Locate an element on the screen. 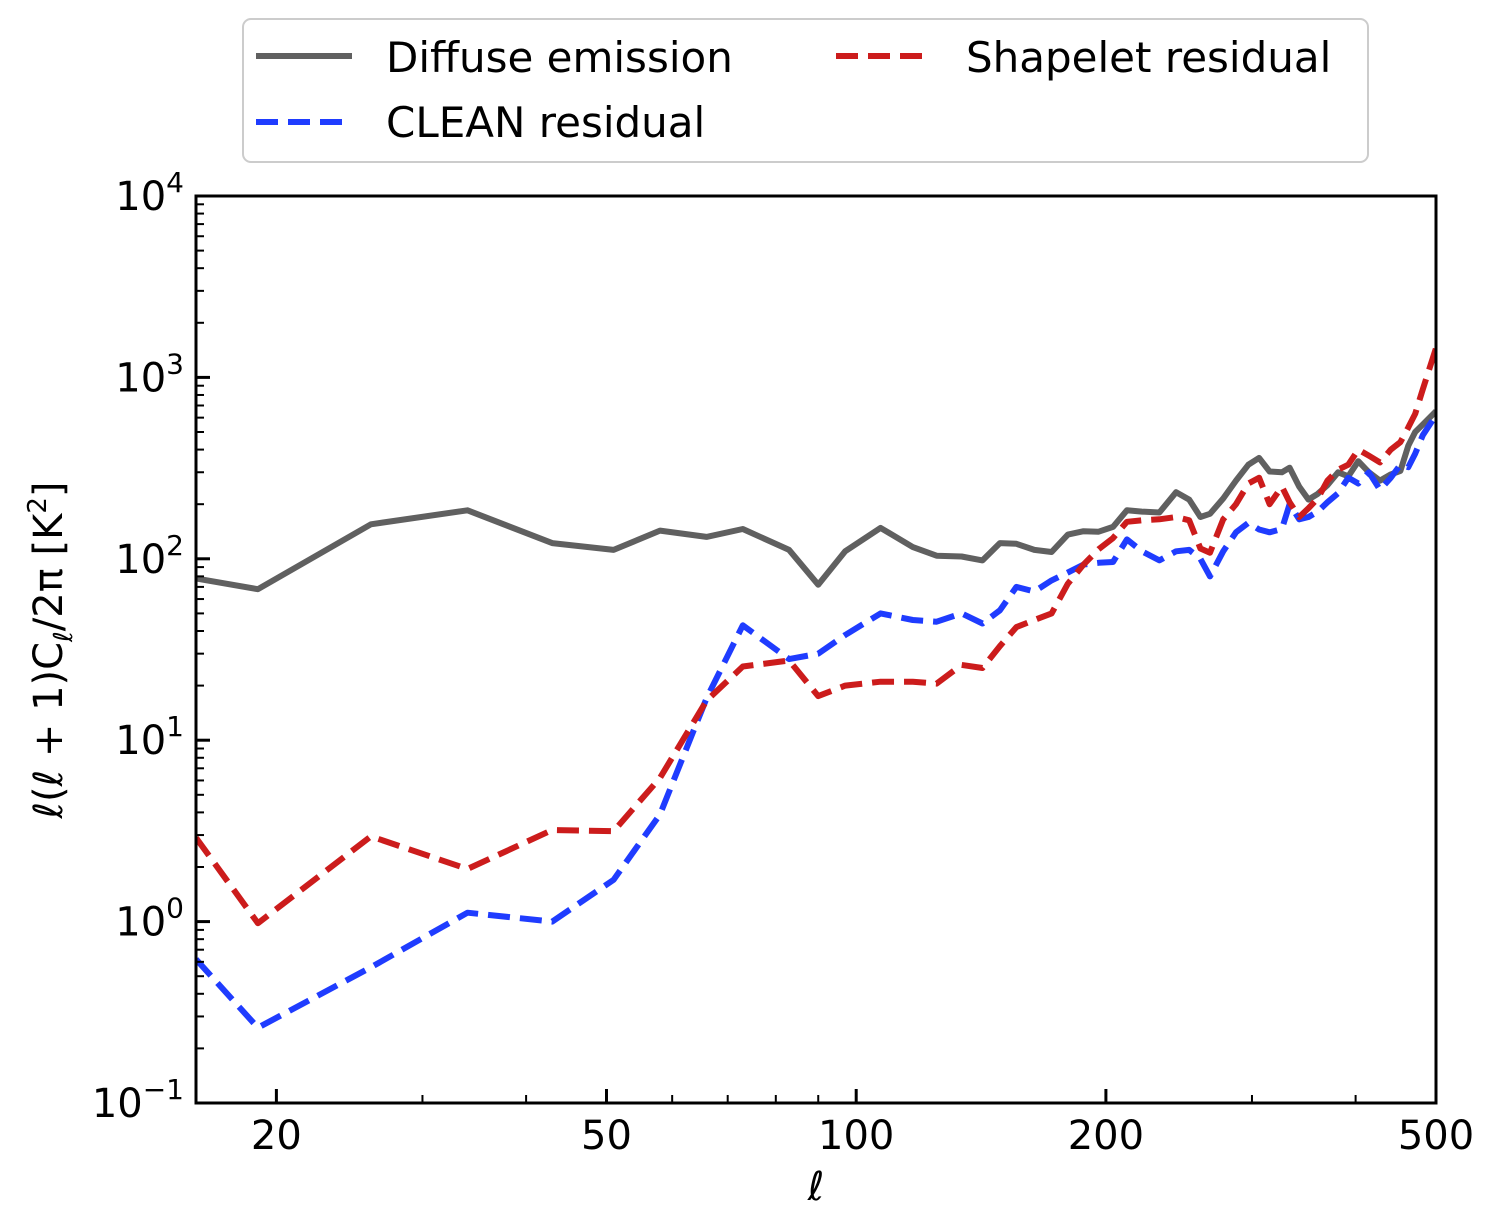 This screenshot has height=1229, width=1497. series-line-diffuse-emission is located at coordinates (816, 501).